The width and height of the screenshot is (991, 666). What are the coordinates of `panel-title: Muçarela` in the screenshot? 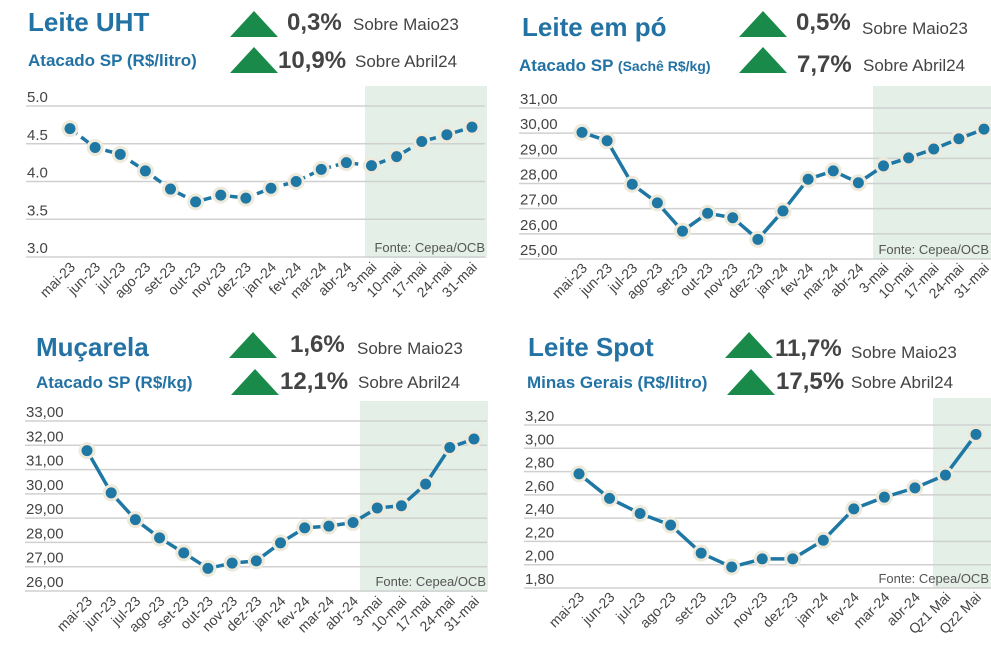 It's located at (92, 347).